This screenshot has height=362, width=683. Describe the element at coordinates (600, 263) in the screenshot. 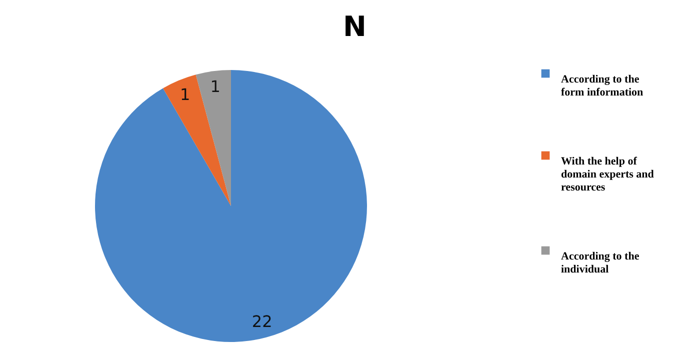

I see `legend-label: According to the individual` at that location.